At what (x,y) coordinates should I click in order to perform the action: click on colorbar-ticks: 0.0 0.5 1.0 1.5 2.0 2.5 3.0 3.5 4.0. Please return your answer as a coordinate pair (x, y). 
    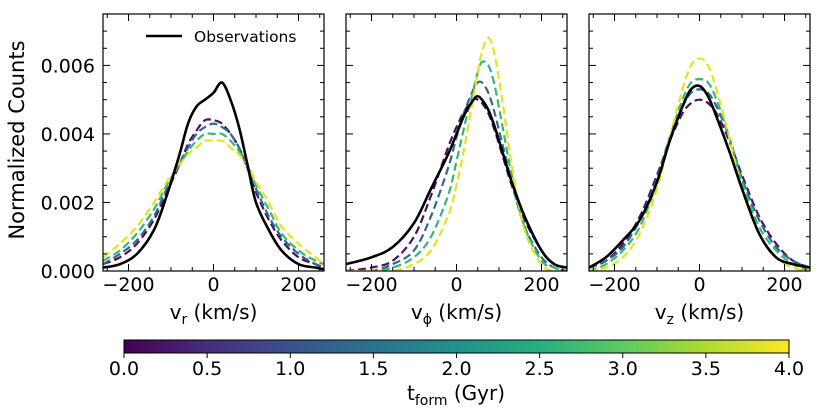
    Looking at the image, I should click on (456, 366).